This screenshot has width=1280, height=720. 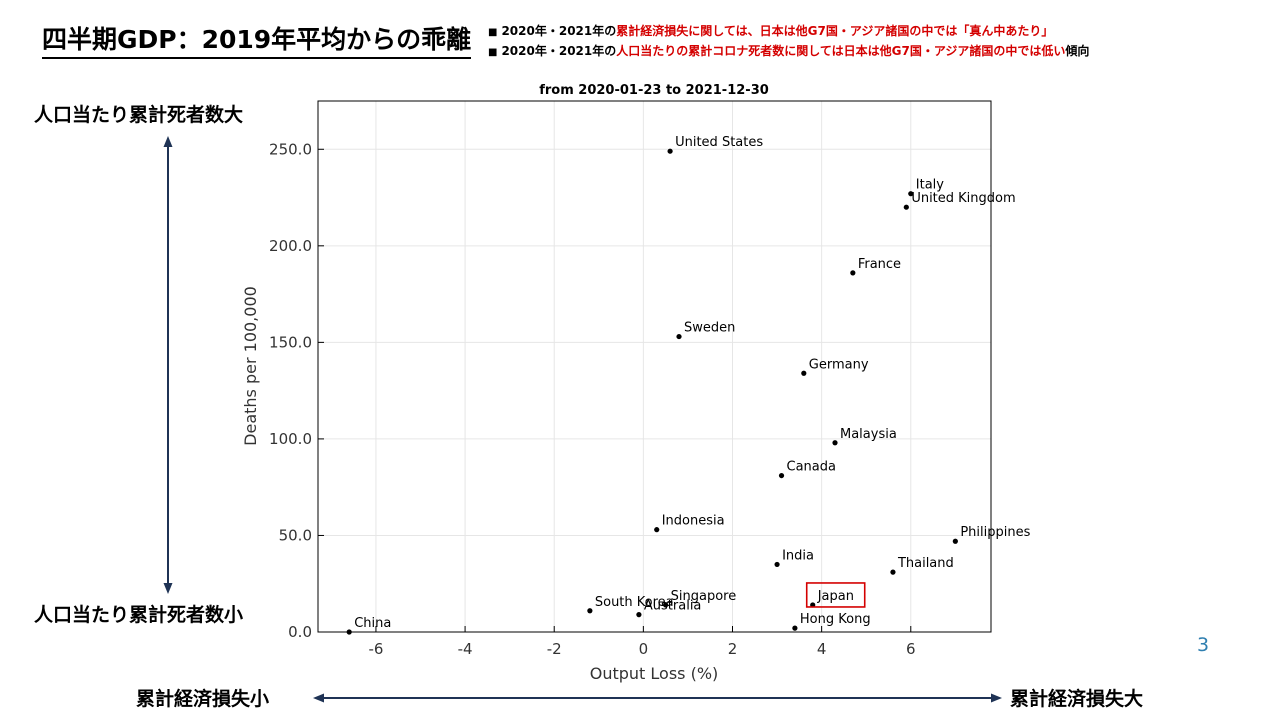 I want to click on data-label: Thailand, so click(x=925, y=563).